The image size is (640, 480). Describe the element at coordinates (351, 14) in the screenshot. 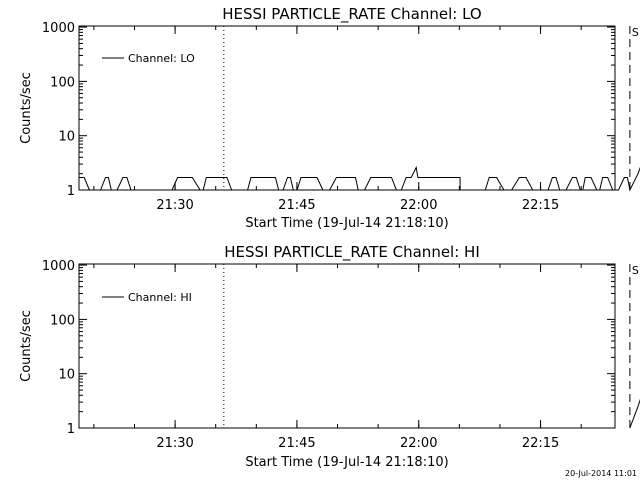

I see `chart-title: HESSI PARTICLE_RATE Channel: LO` at that location.